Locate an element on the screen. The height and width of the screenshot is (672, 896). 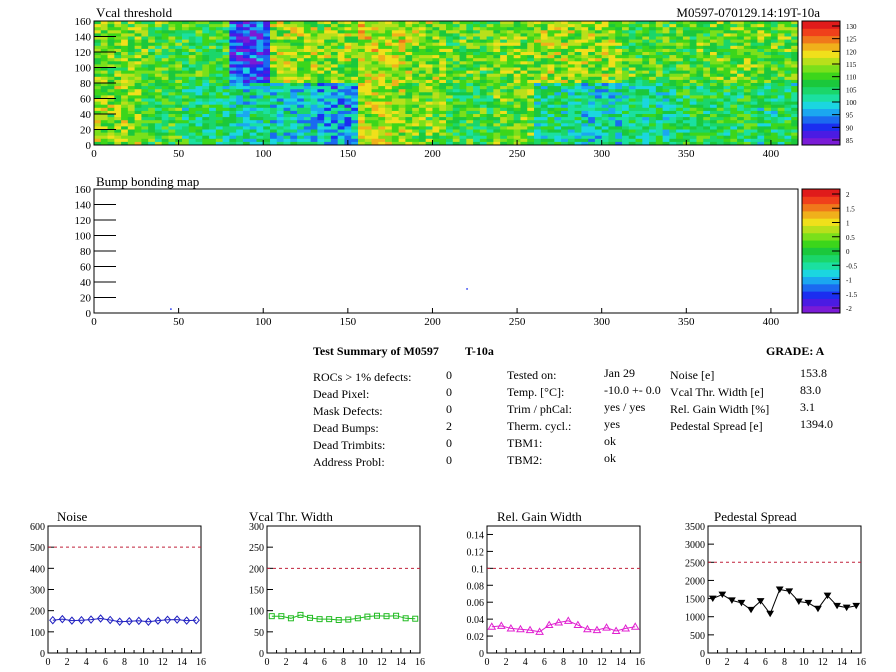
summary-label: ROCs > 1% defects: is located at coordinates (362, 377).